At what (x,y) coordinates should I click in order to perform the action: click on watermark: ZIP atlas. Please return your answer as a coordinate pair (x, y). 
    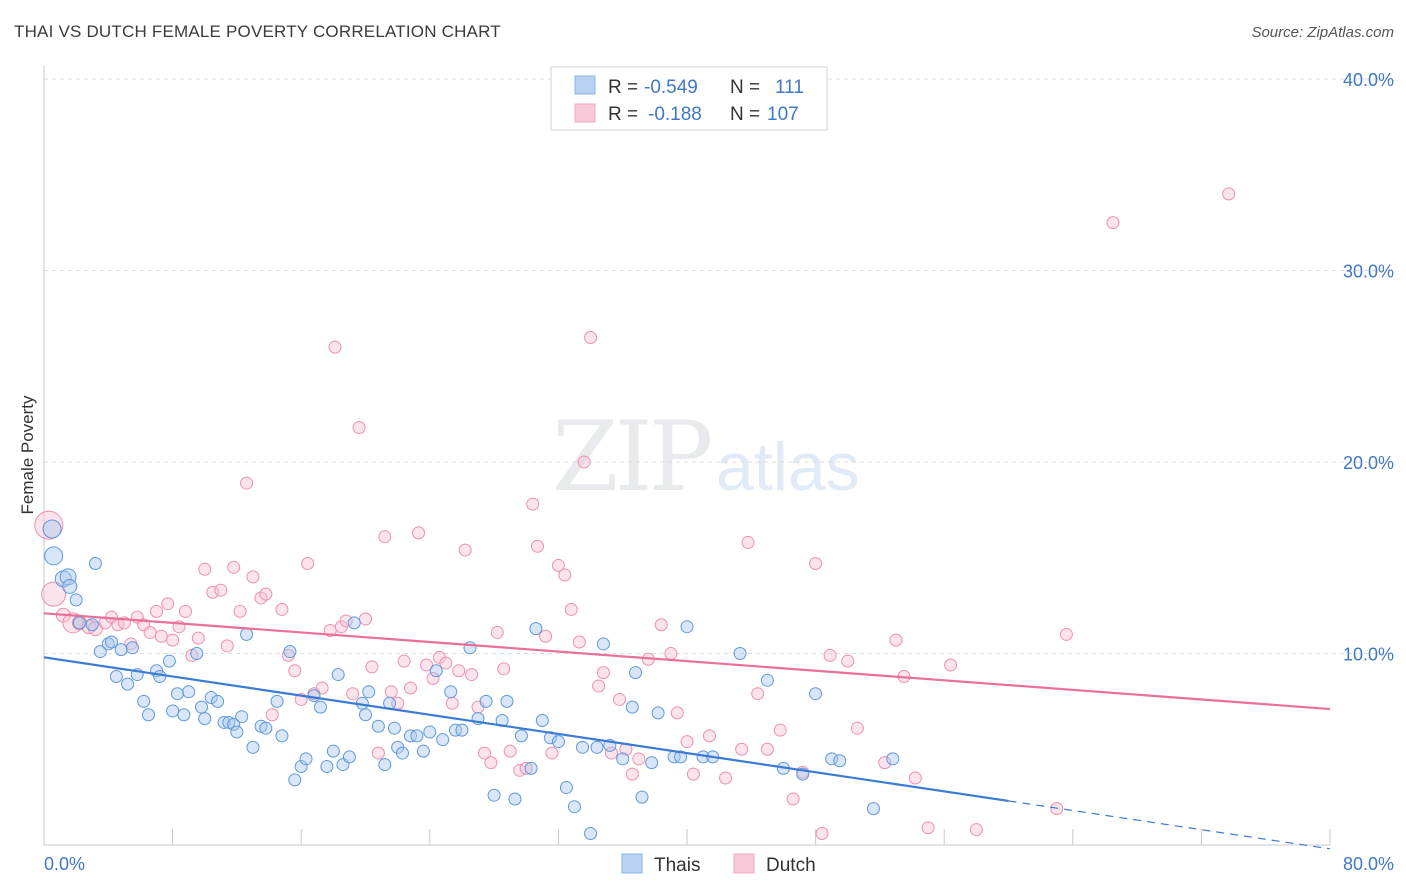
    Looking at the image, I should click on (706, 457).